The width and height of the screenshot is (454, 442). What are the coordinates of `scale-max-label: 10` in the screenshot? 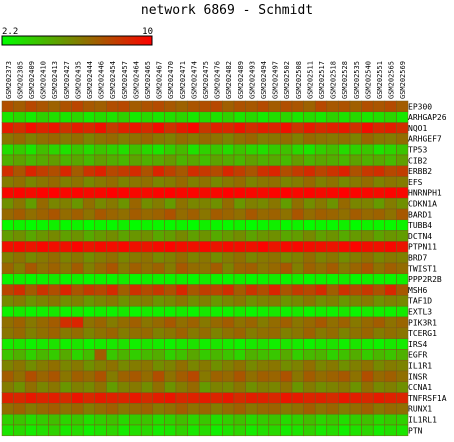 It's located at (147, 32).